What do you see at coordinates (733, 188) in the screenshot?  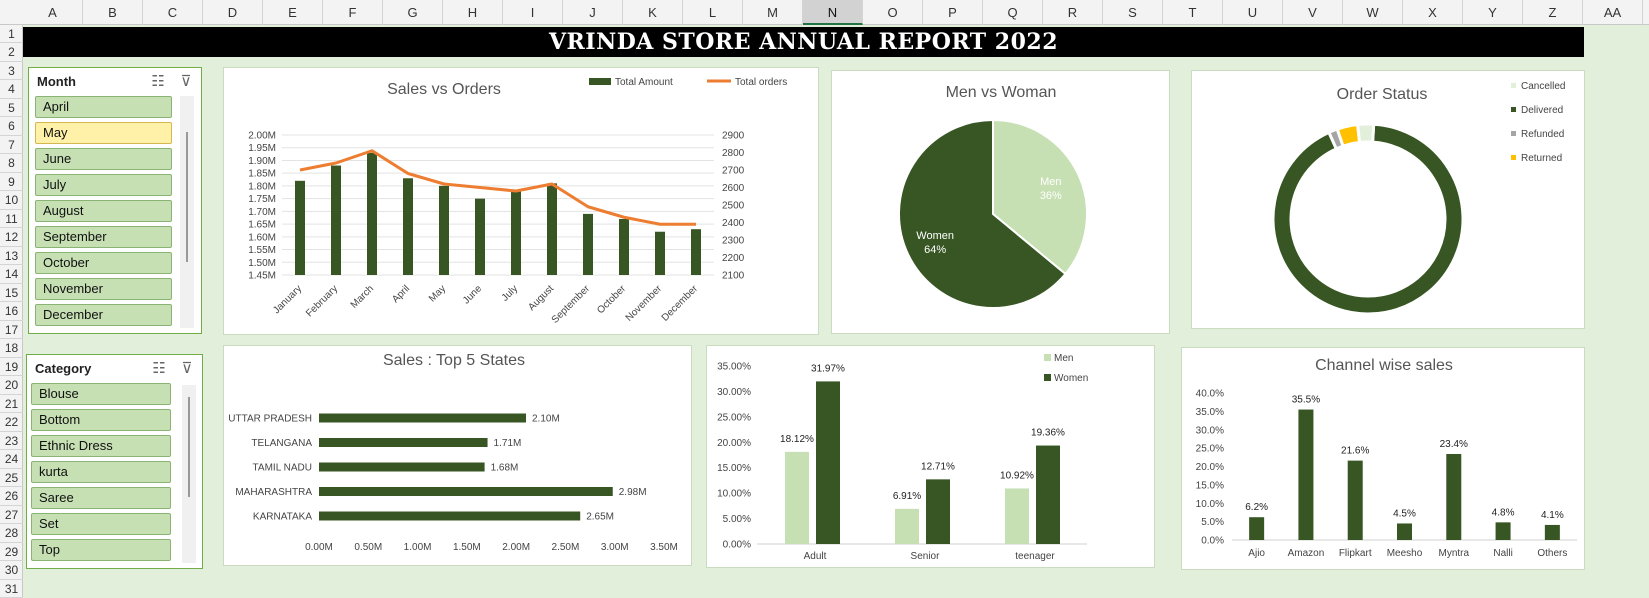 I see `y-right-tick: 2600` at bounding box center [733, 188].